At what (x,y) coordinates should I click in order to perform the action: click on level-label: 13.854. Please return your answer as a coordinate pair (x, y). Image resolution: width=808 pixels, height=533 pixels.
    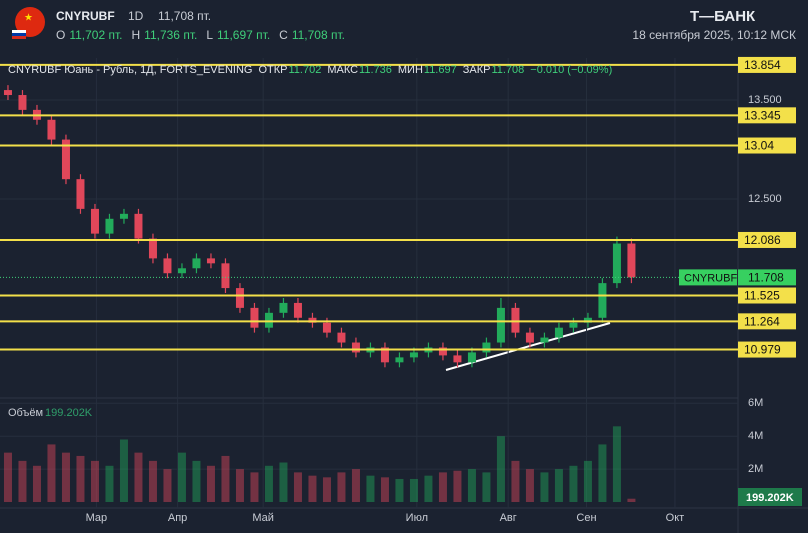
    Looking at the image, I should click on (762, 65).